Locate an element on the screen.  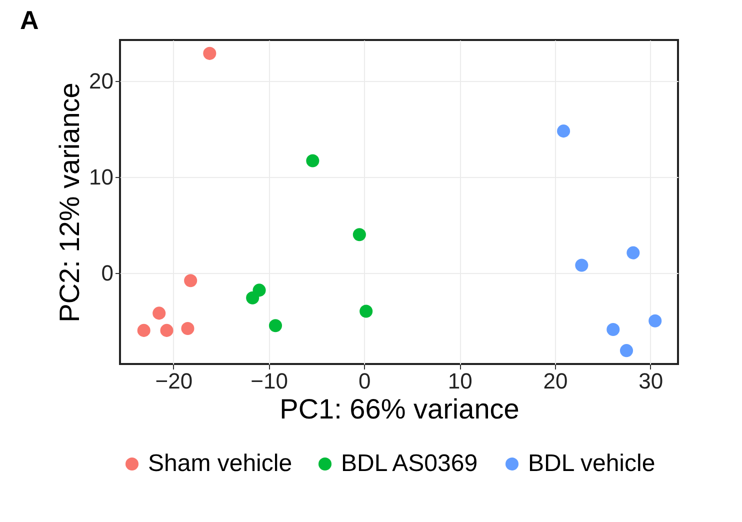
x-tick-label: 30 is located at coordinates (651, 381).